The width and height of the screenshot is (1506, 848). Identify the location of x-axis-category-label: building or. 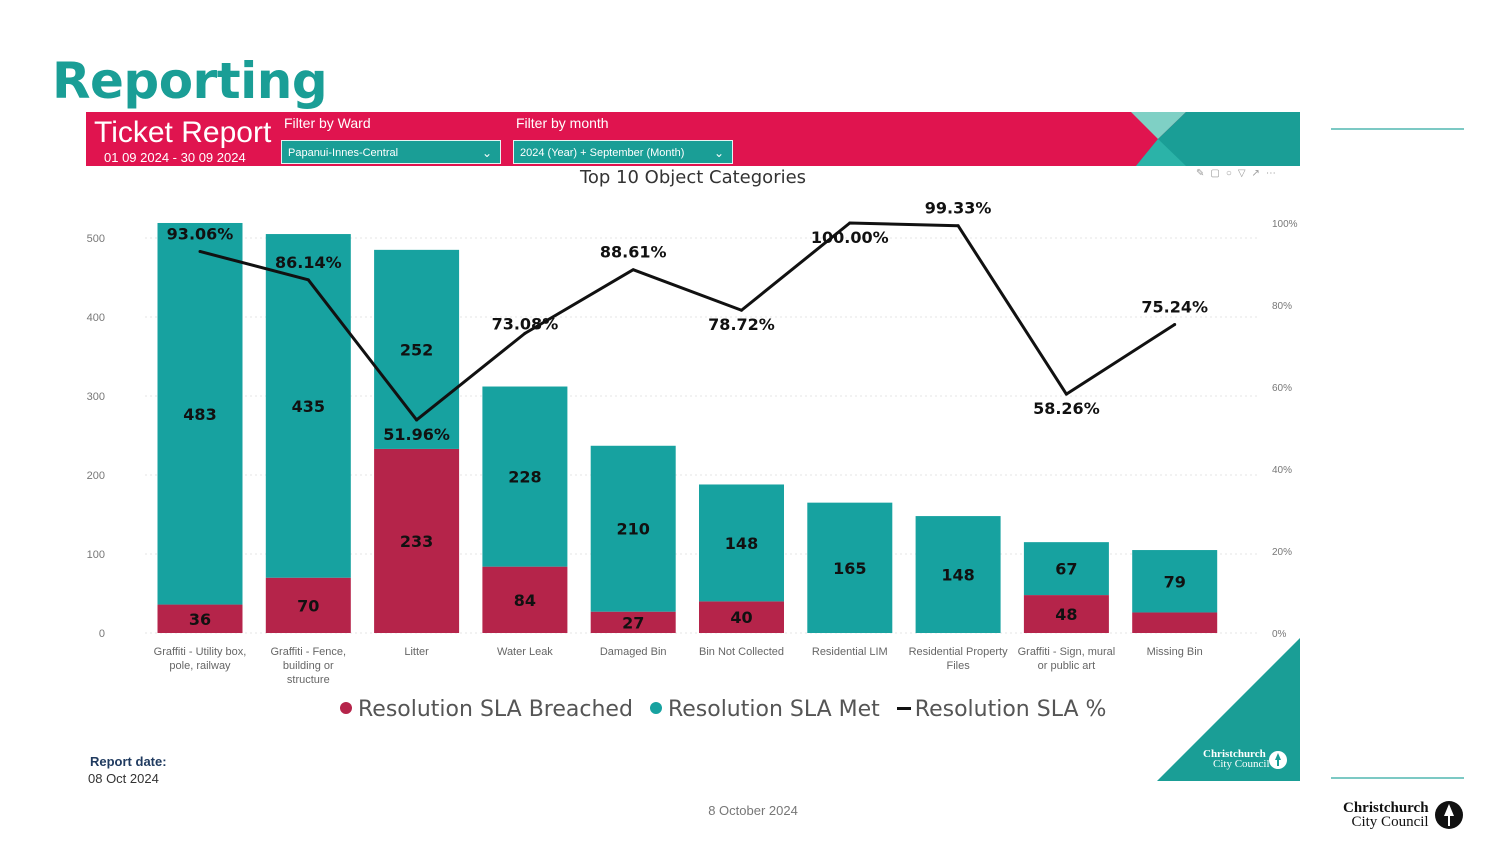
(308, 666).